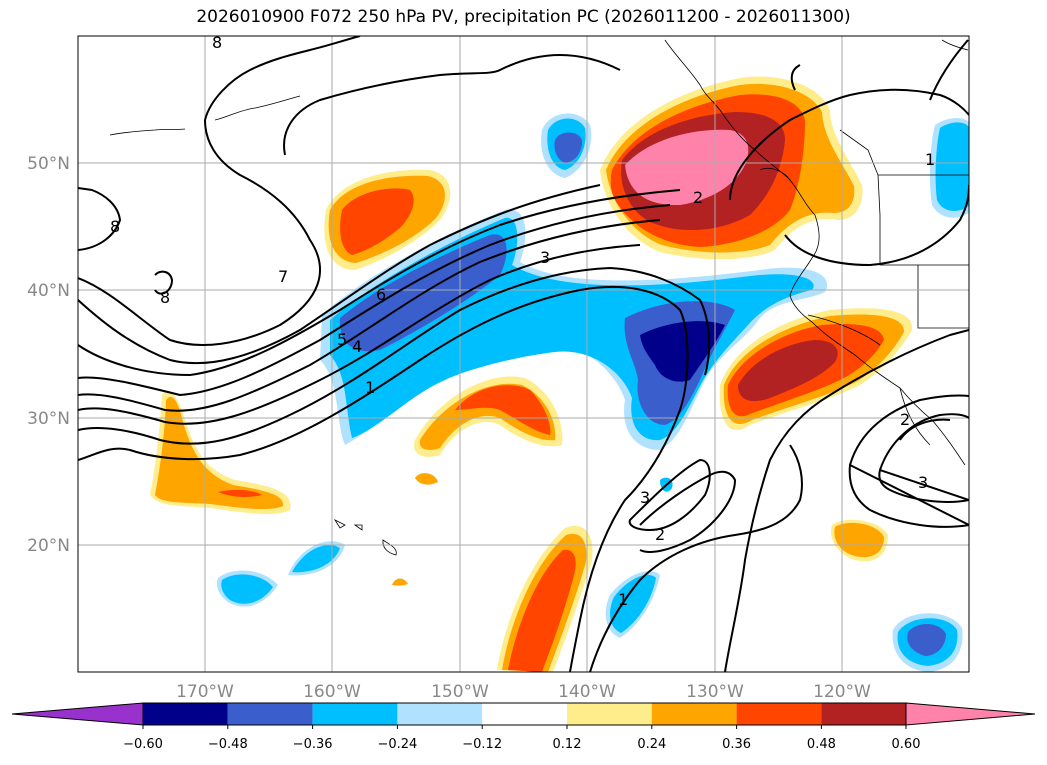 This screenshot has height=765, width=1047. I want to click on colorbar-tick-label: −0.48, so click(228, 744).